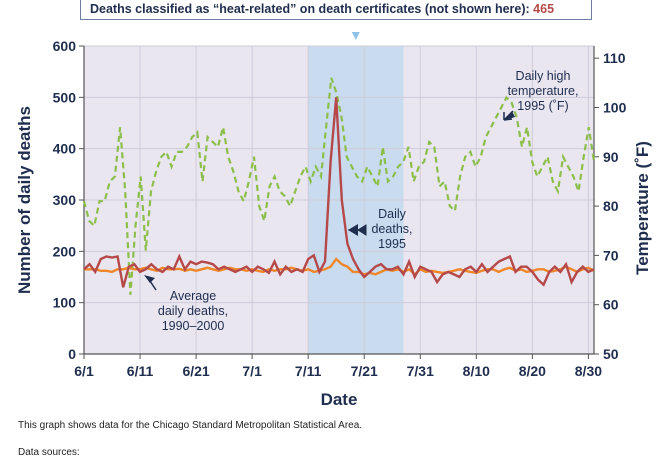 This screenshot has height=462, width=670. What do you see at coordinates (353, 230) in the screenshot?
I see `arrow-head-deaths` at bounding box center [353, 230].